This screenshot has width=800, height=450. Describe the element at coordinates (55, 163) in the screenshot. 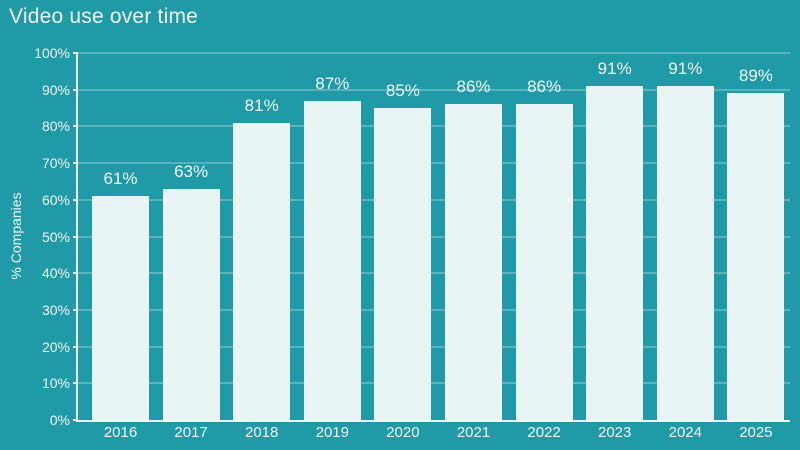

I see `y-tick-label: 70%` at that location.